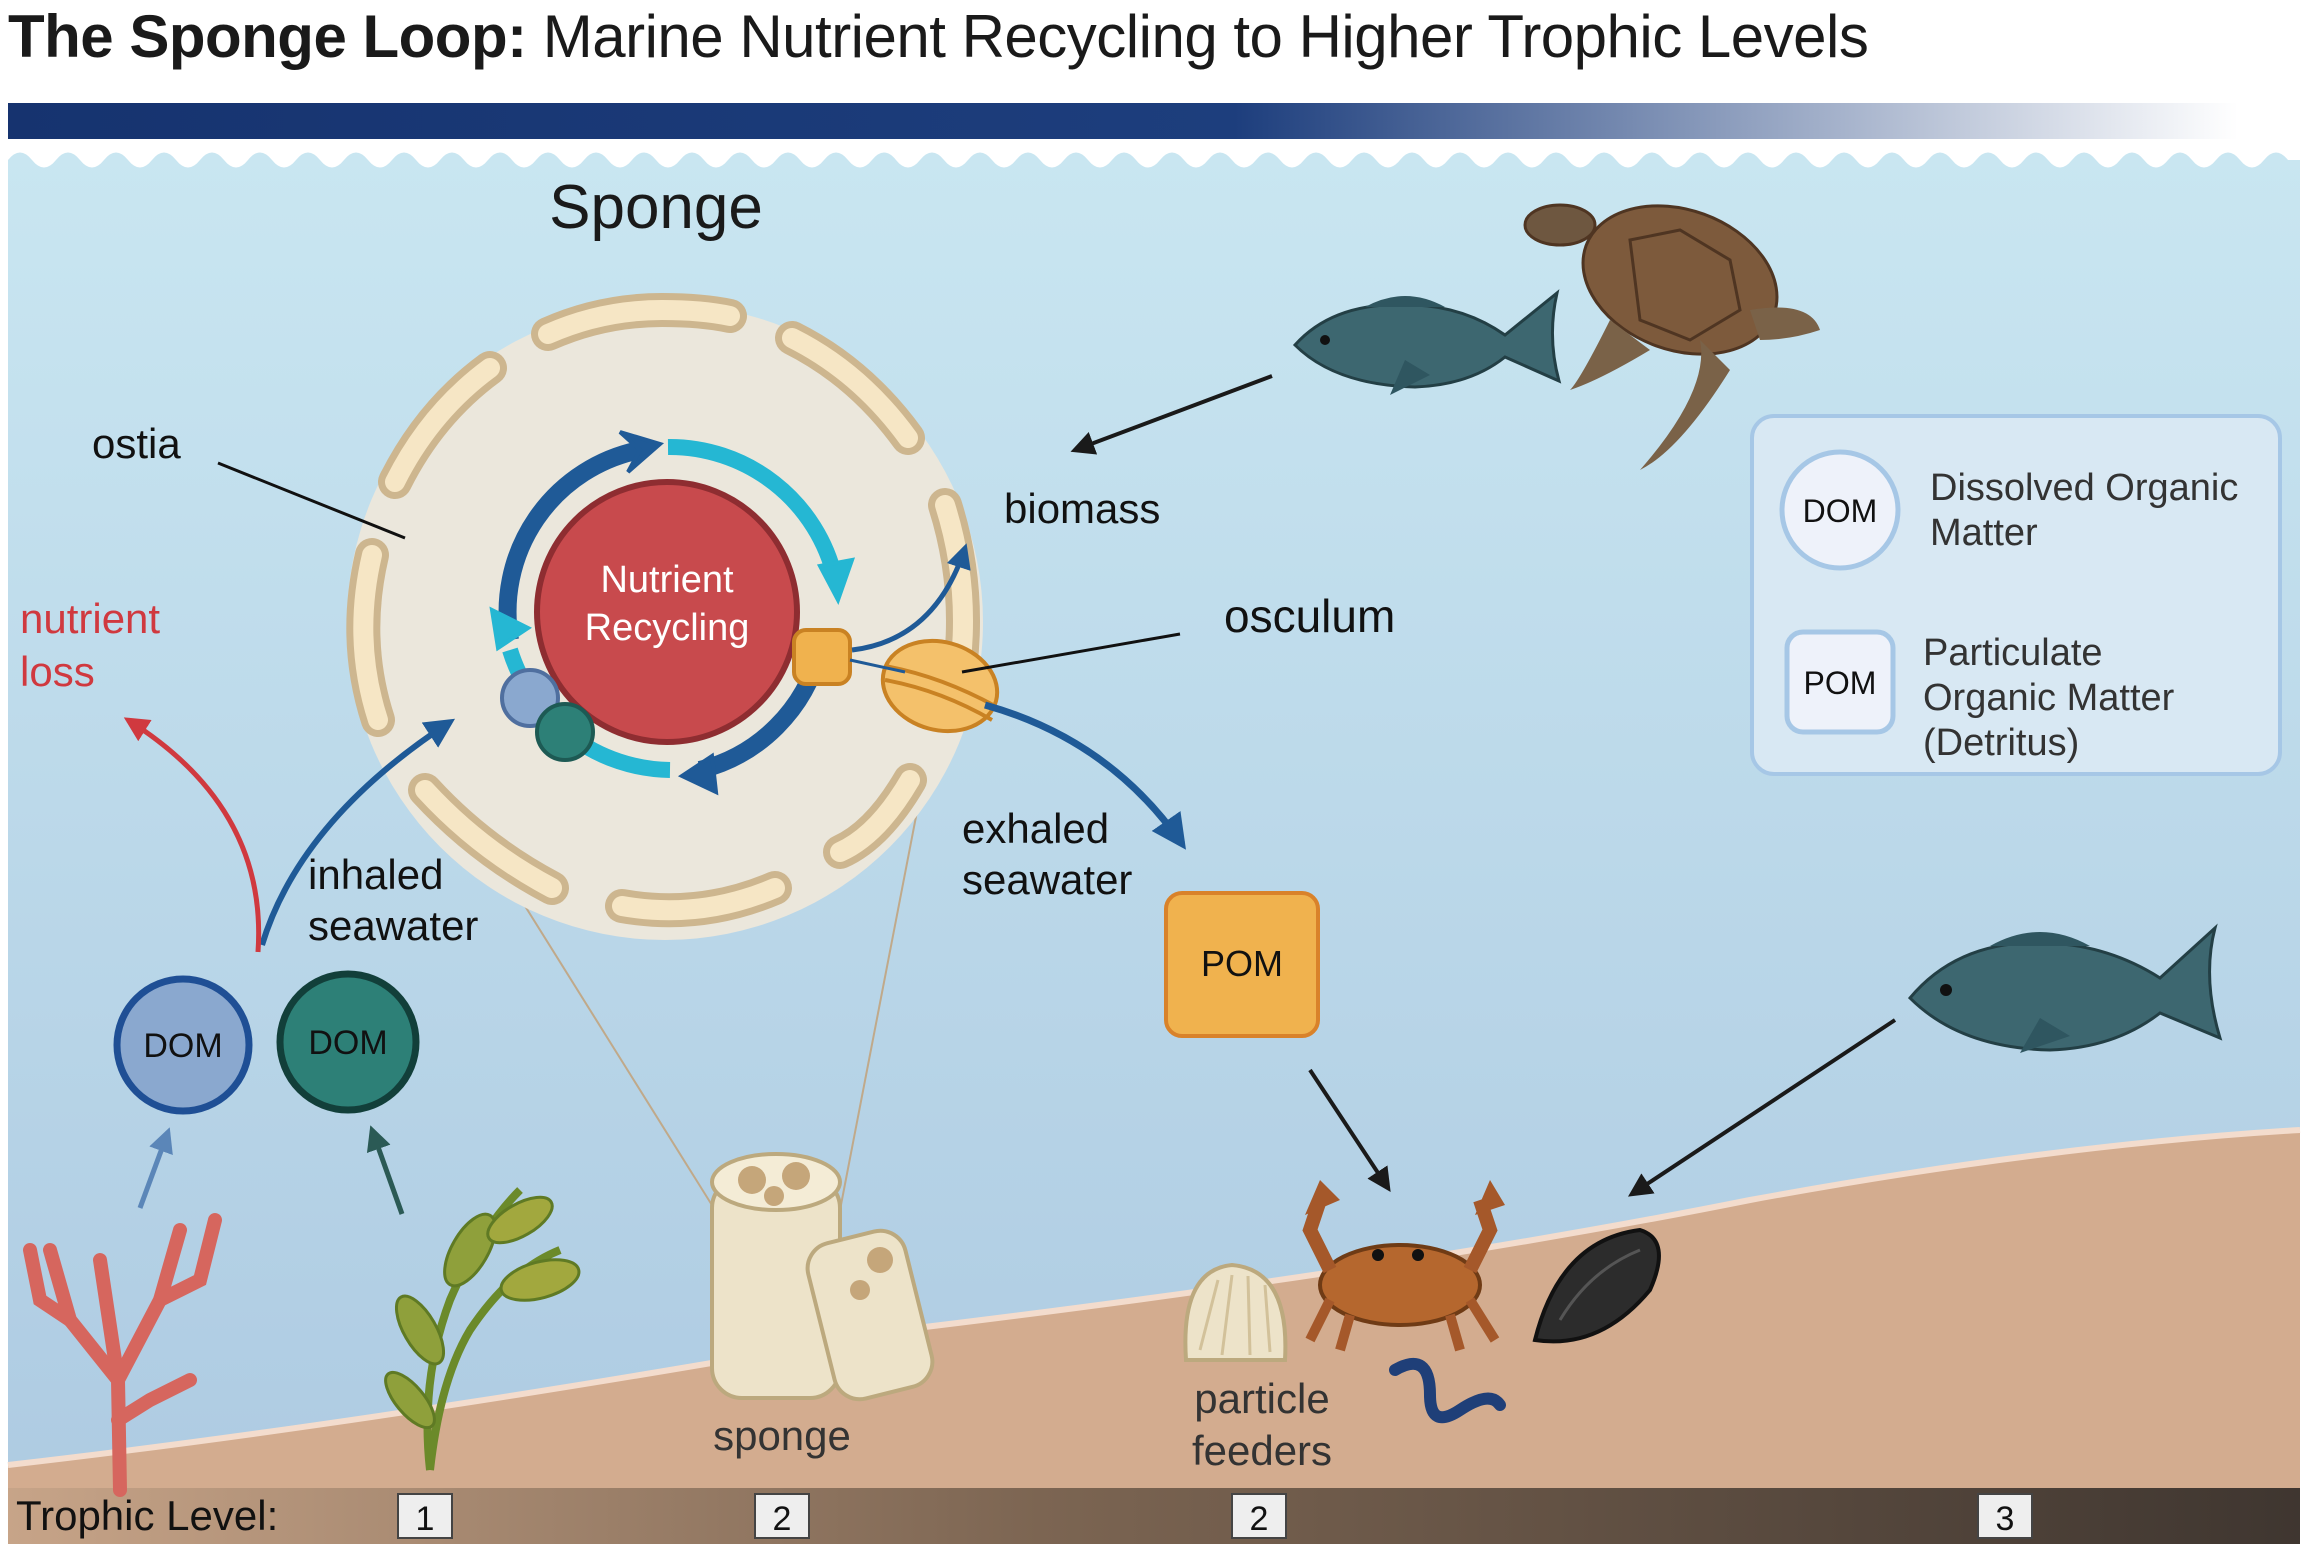  I want to click on sea-turtle-icon, so click(1671, 336).